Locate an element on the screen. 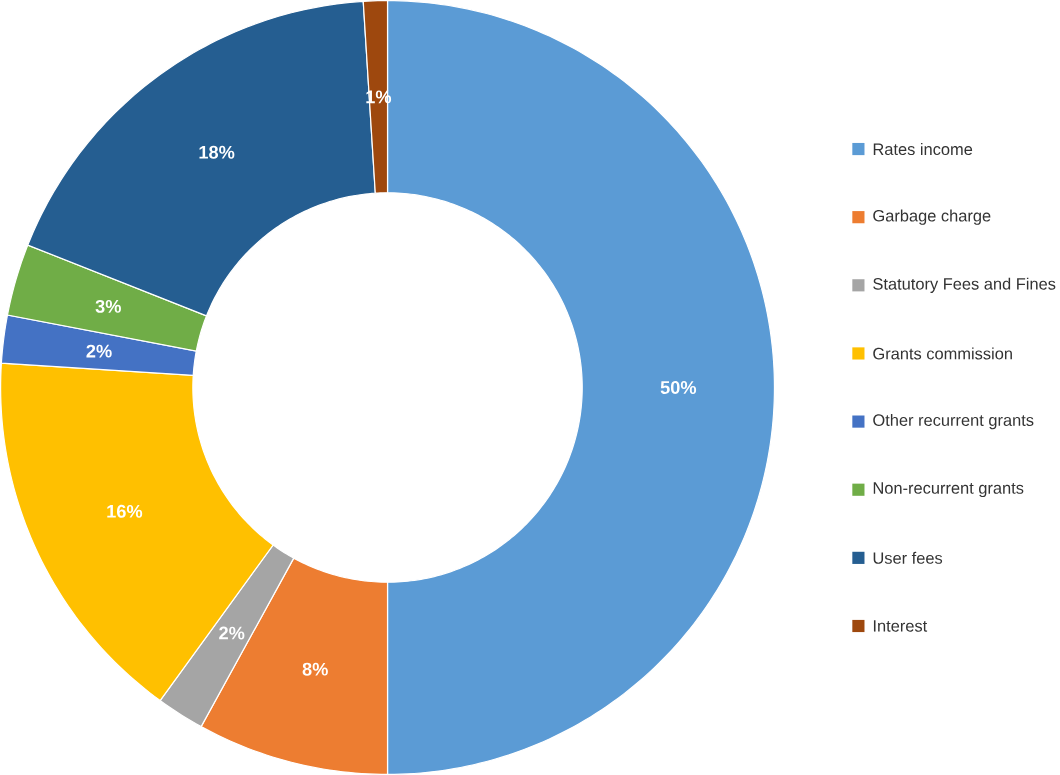  legend-label: Statutory Fees and Fines is located at coordinates (964, 285).